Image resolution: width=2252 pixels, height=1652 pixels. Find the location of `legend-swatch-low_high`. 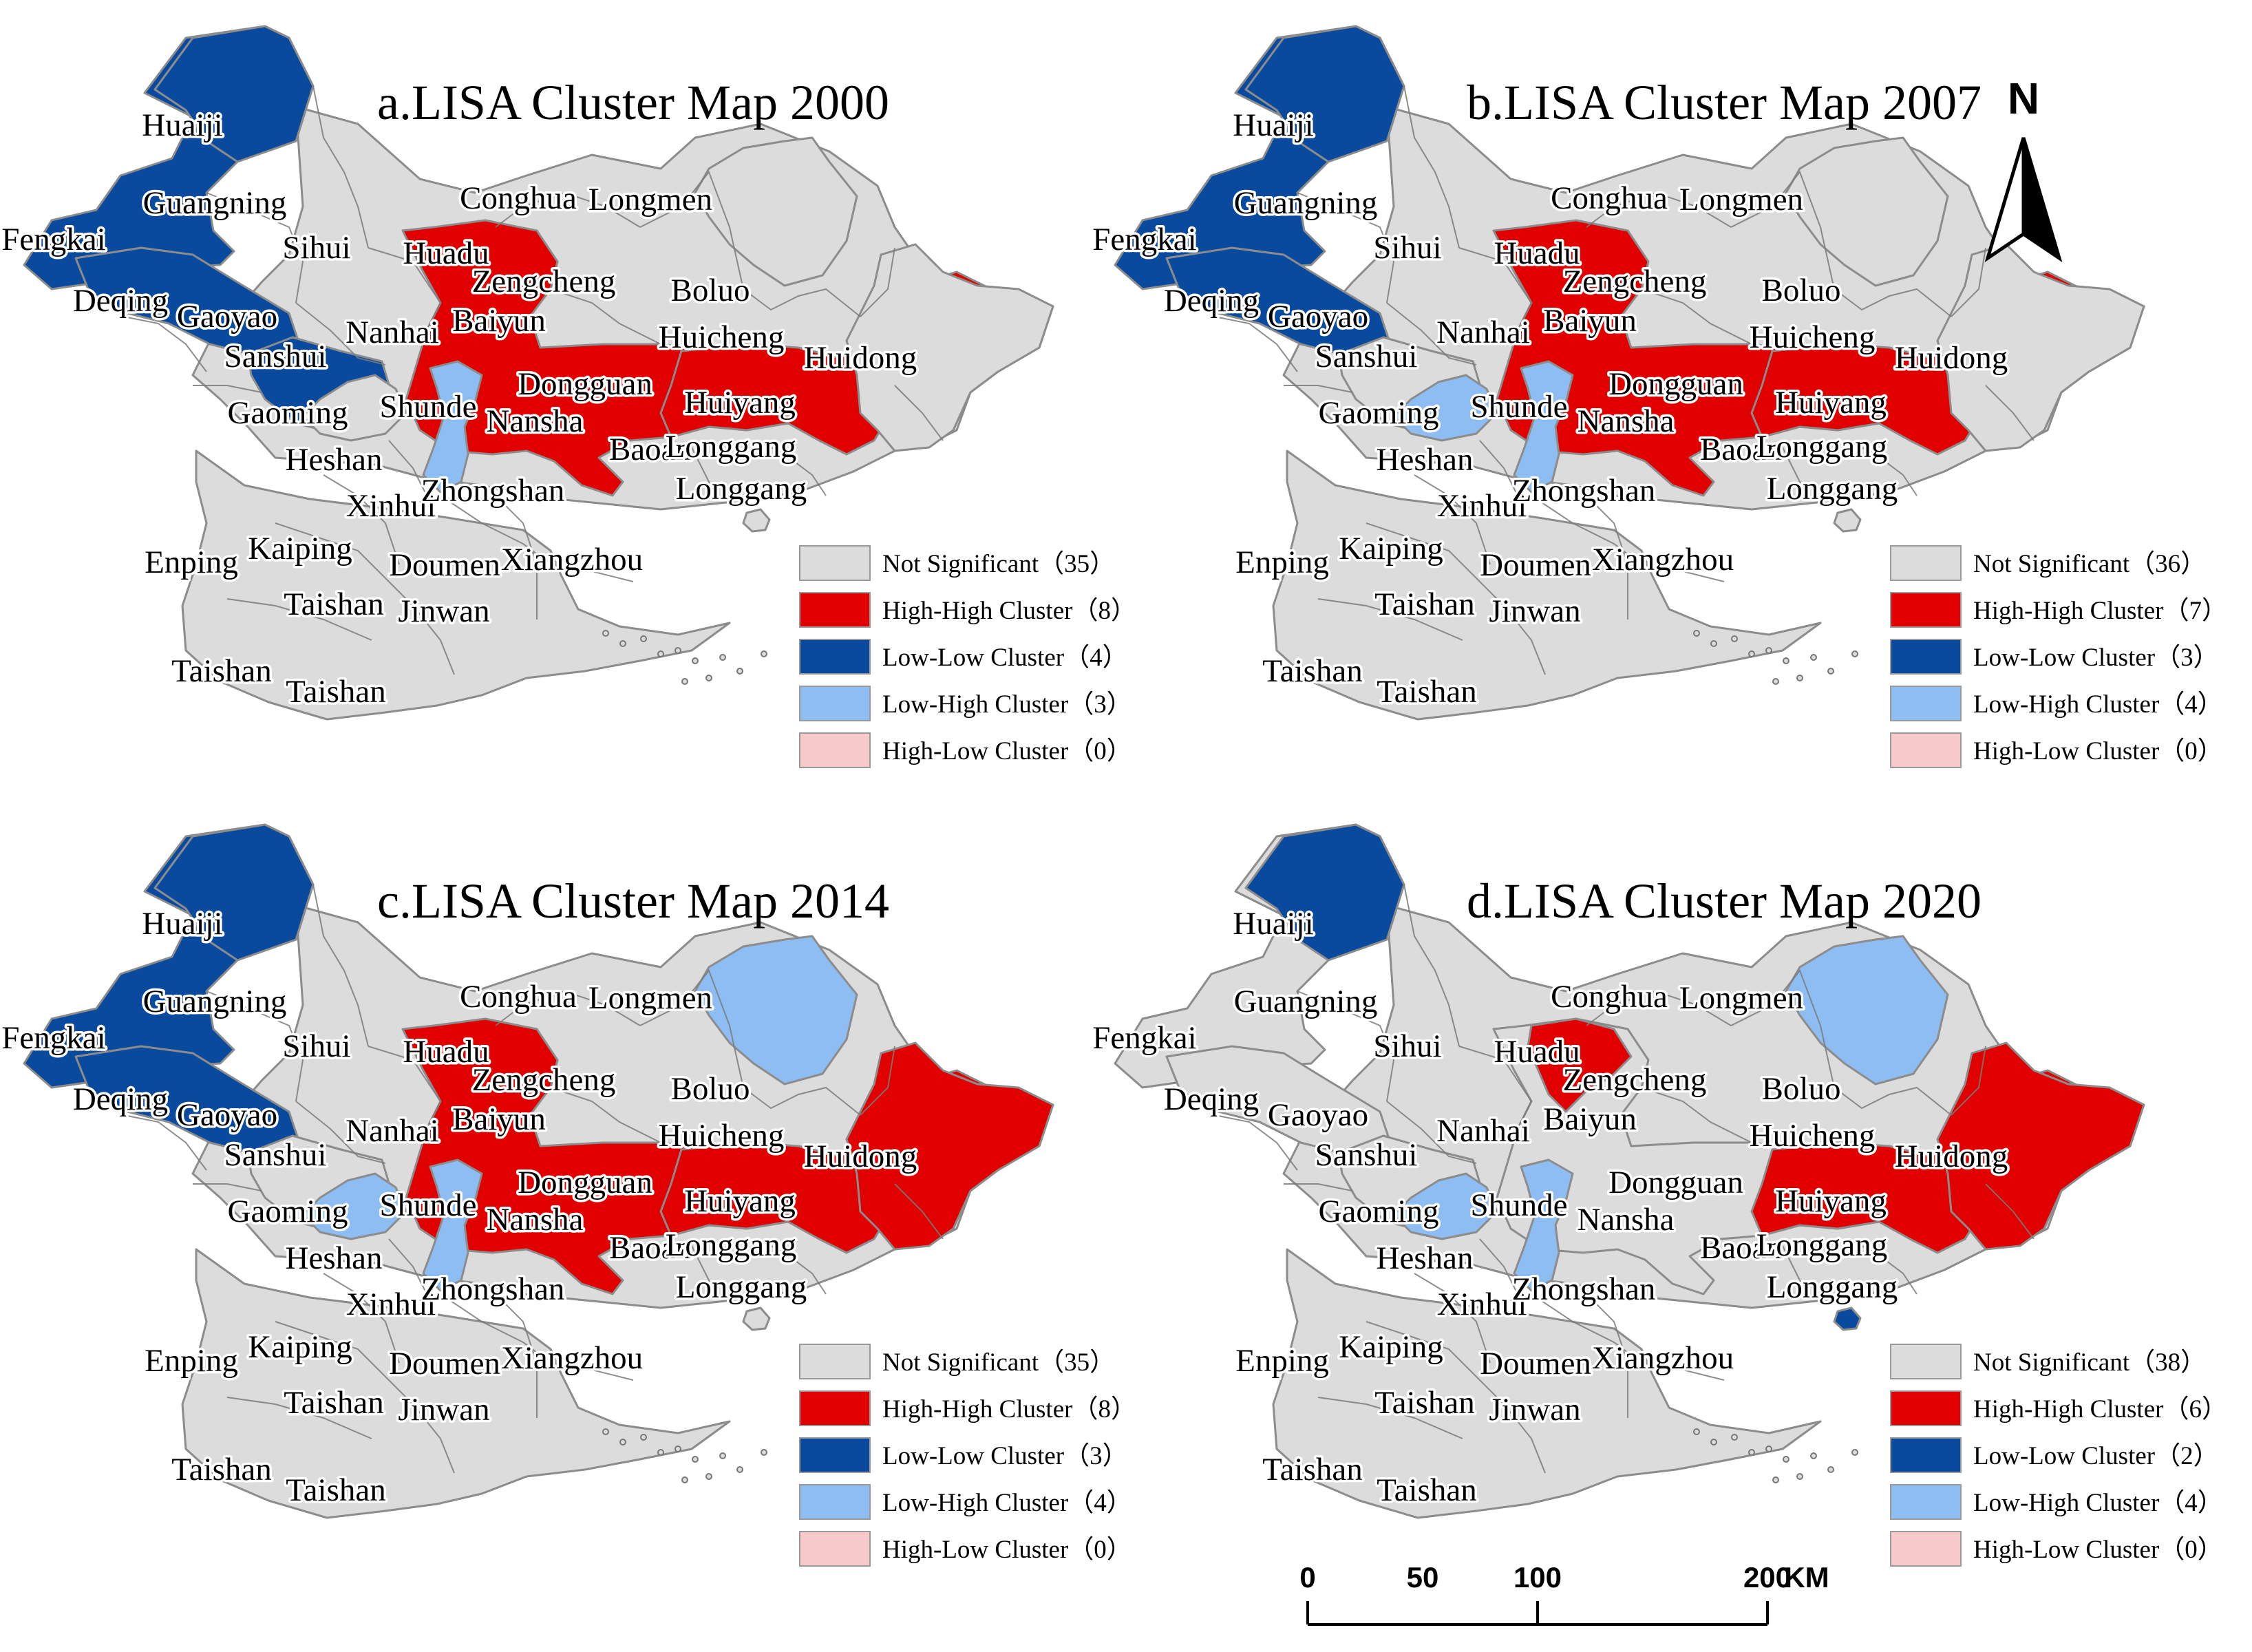

legend-swatch-low_high is located at coordinates (1926, 1502).